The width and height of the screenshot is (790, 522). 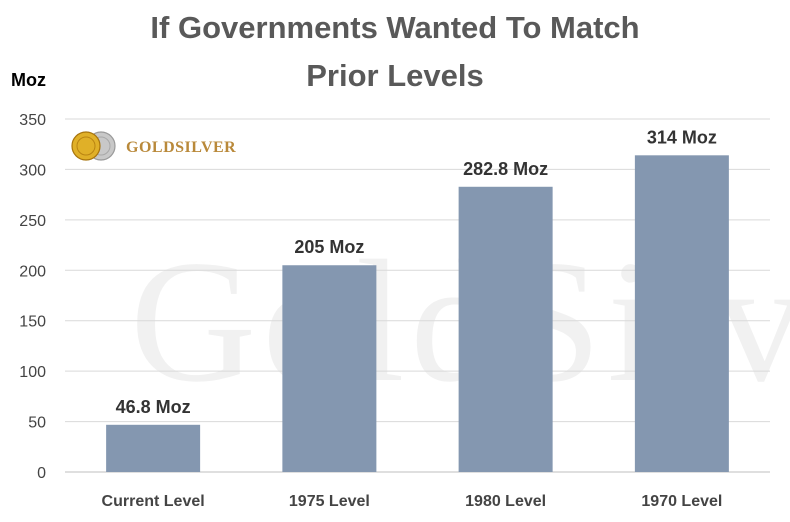 I want to click on y-tick-label: 50, so click(x=37, y=423).